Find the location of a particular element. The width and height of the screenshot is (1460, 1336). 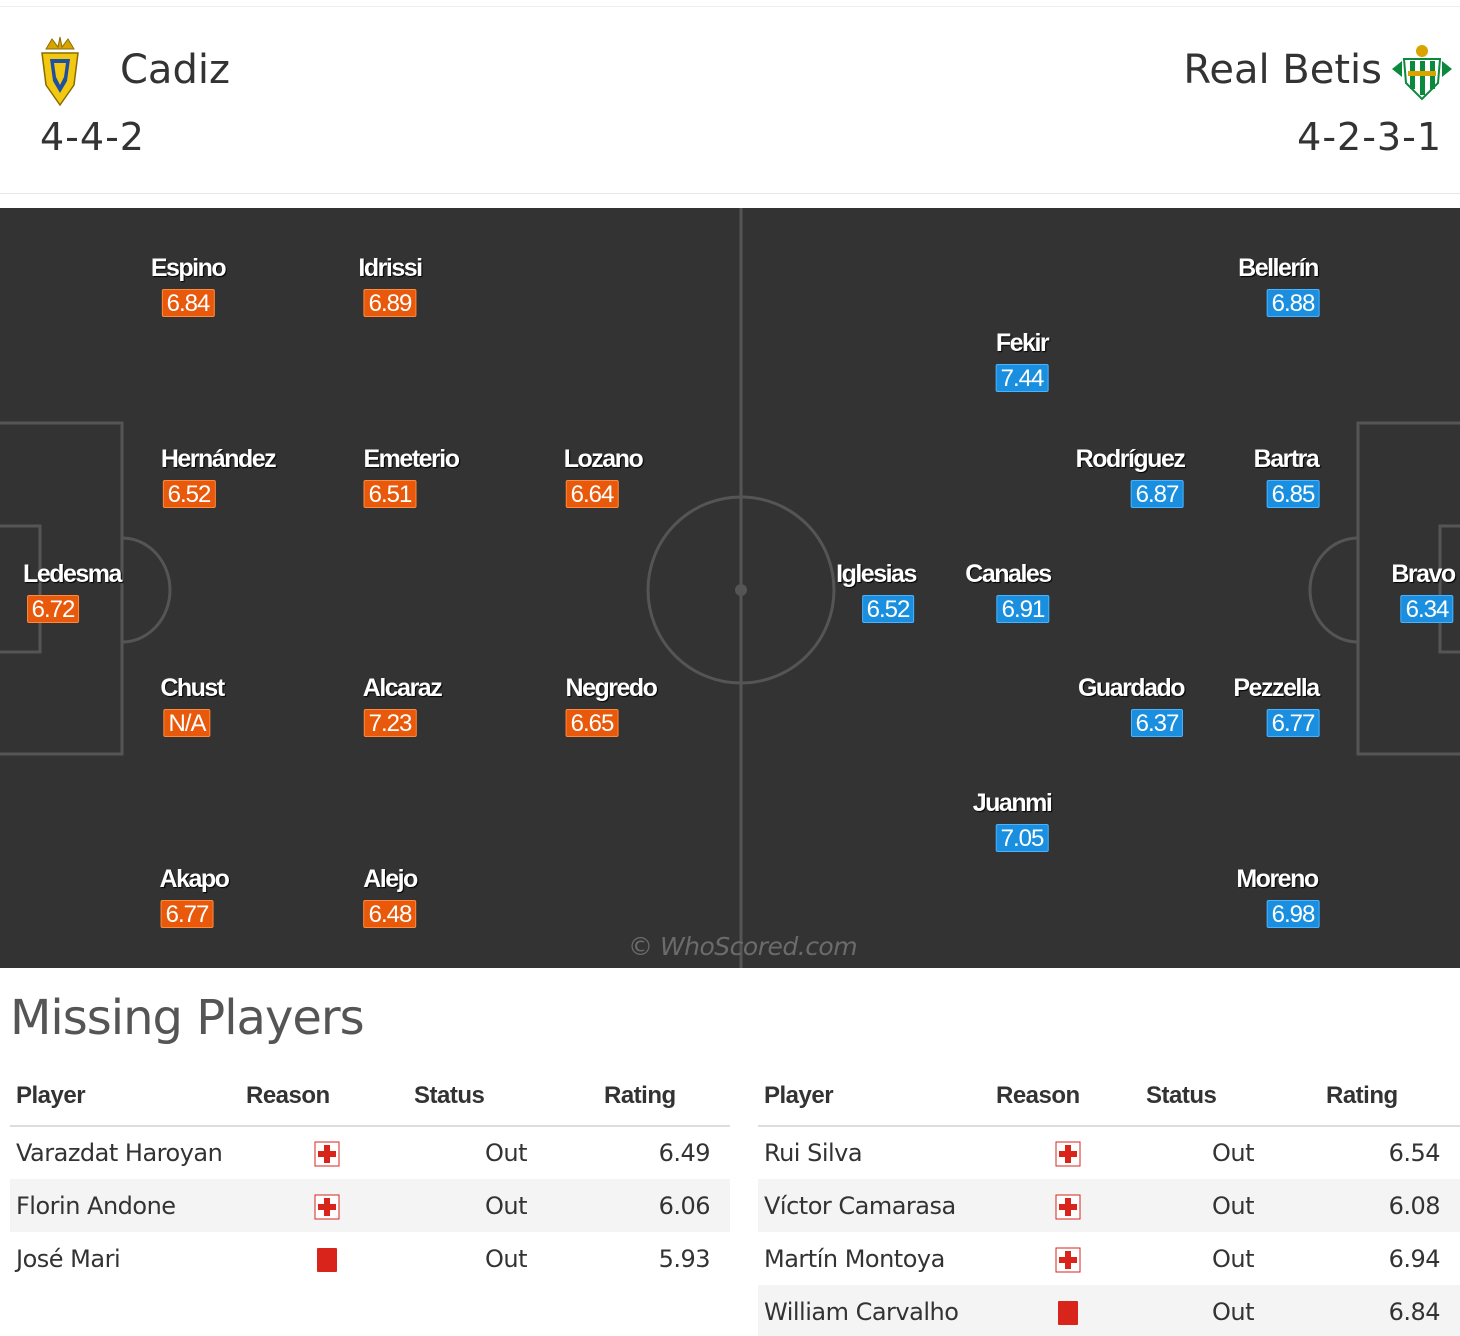

away-player-bartra: Bartra 6.85 is located at coordinates (1286, 476).